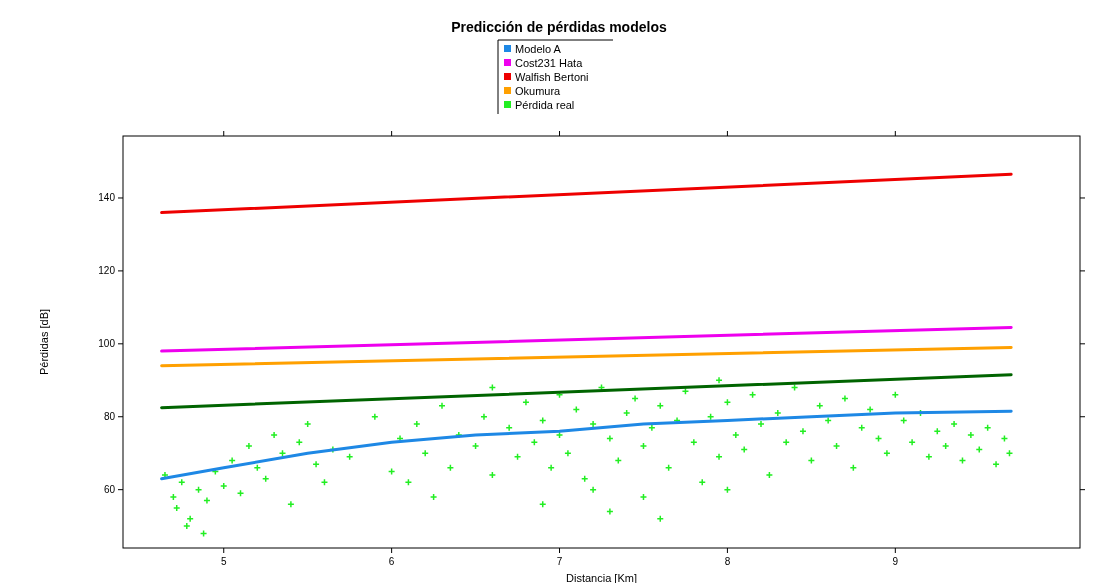  Describe the element at coordinates (391, 561) in the screenshot. I see `x-tick-label: 6` at that location.